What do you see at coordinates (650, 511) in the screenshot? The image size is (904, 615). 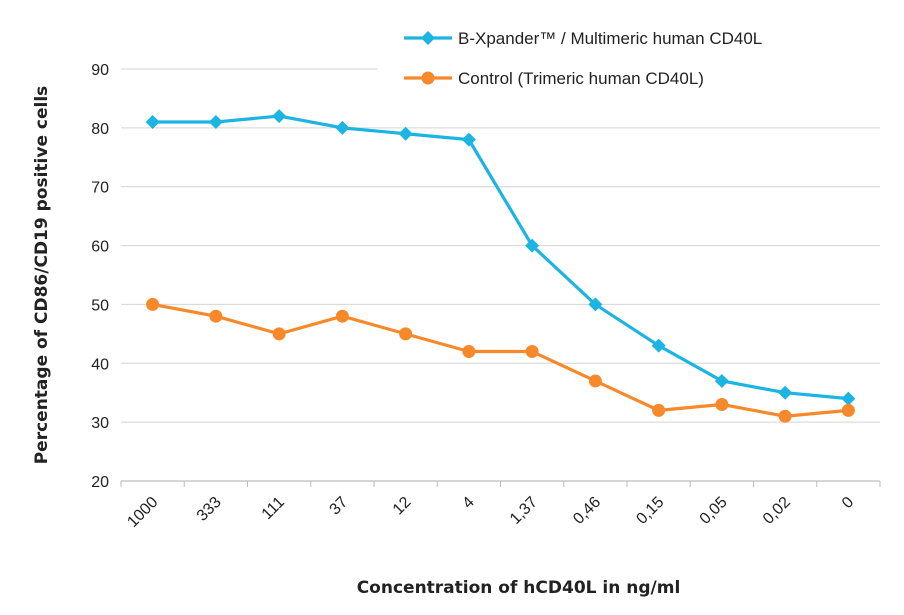 I see `x-tick-label: 0,15` at bounding box center [650, 511].